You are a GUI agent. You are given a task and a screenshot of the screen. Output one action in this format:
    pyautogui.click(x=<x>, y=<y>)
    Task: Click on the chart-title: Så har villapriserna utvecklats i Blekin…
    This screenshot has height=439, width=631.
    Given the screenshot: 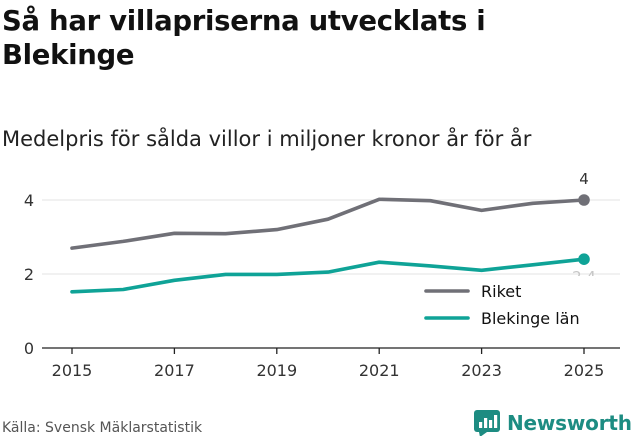 What is the action you would take?
    pyautogui.click(x=244, y=38)
    